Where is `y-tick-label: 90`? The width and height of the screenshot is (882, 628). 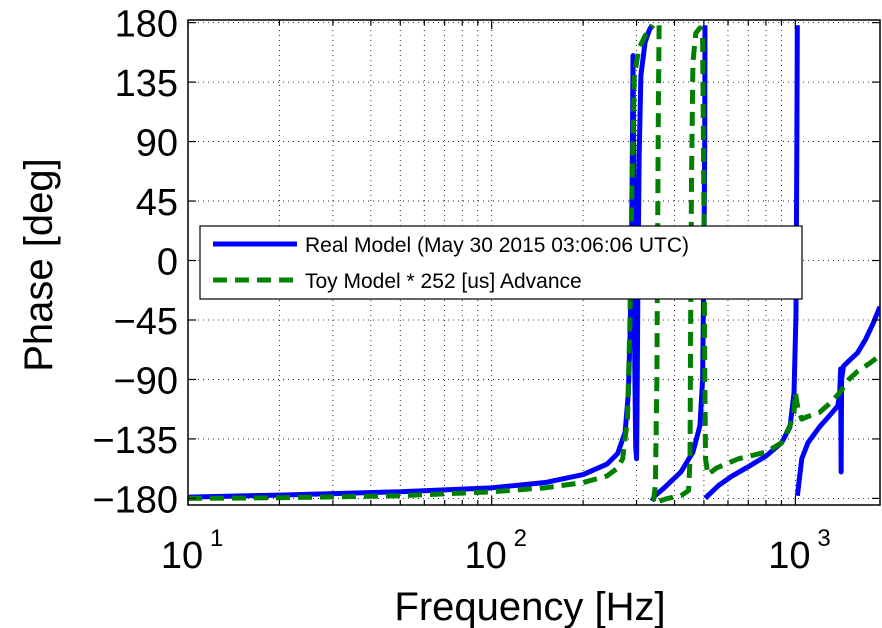 y-tick-label: 90 is located at coordinates (157, 144).